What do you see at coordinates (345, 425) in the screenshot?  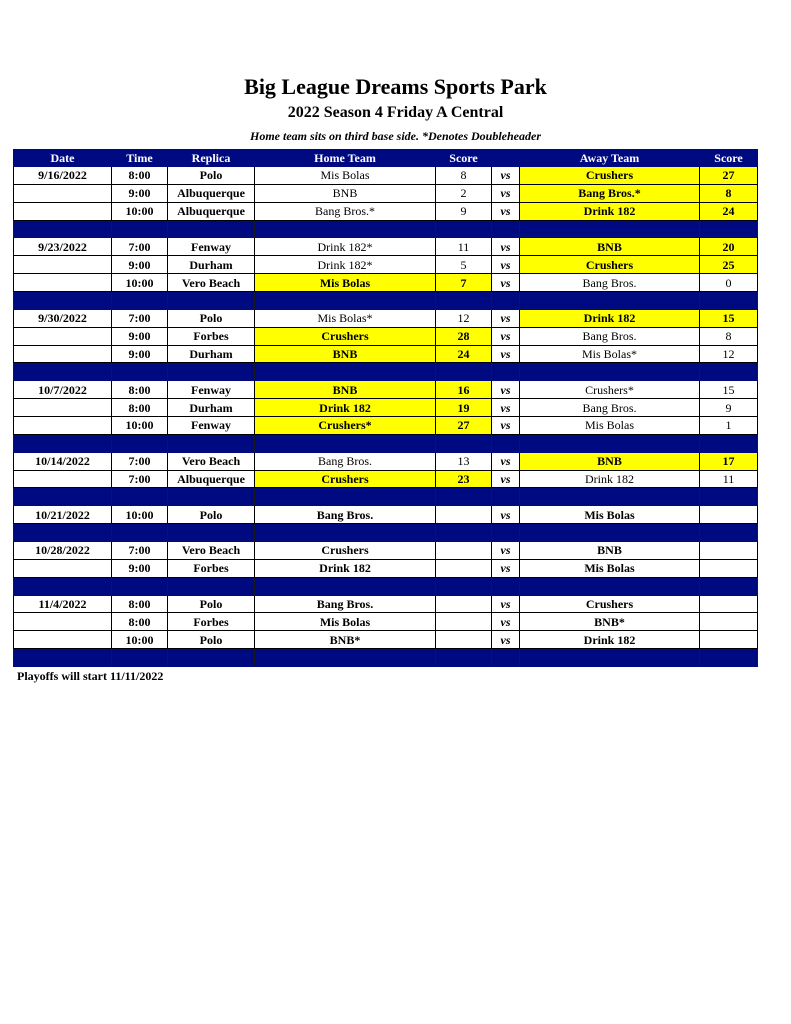 I see `home-team-cell: Crushers*` at bounding box center [345, 425].